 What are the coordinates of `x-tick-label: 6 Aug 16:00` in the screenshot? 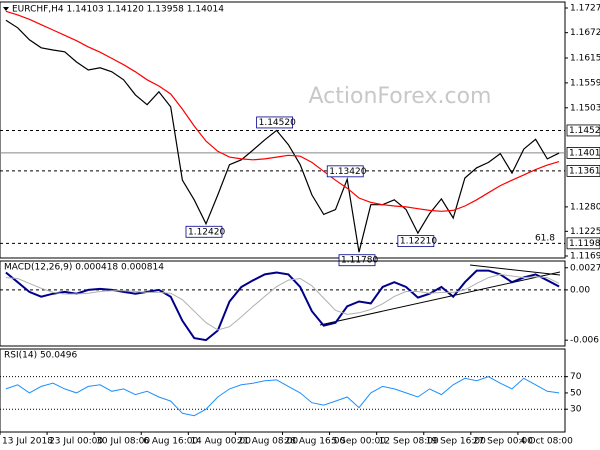 It's located at (170, 442).